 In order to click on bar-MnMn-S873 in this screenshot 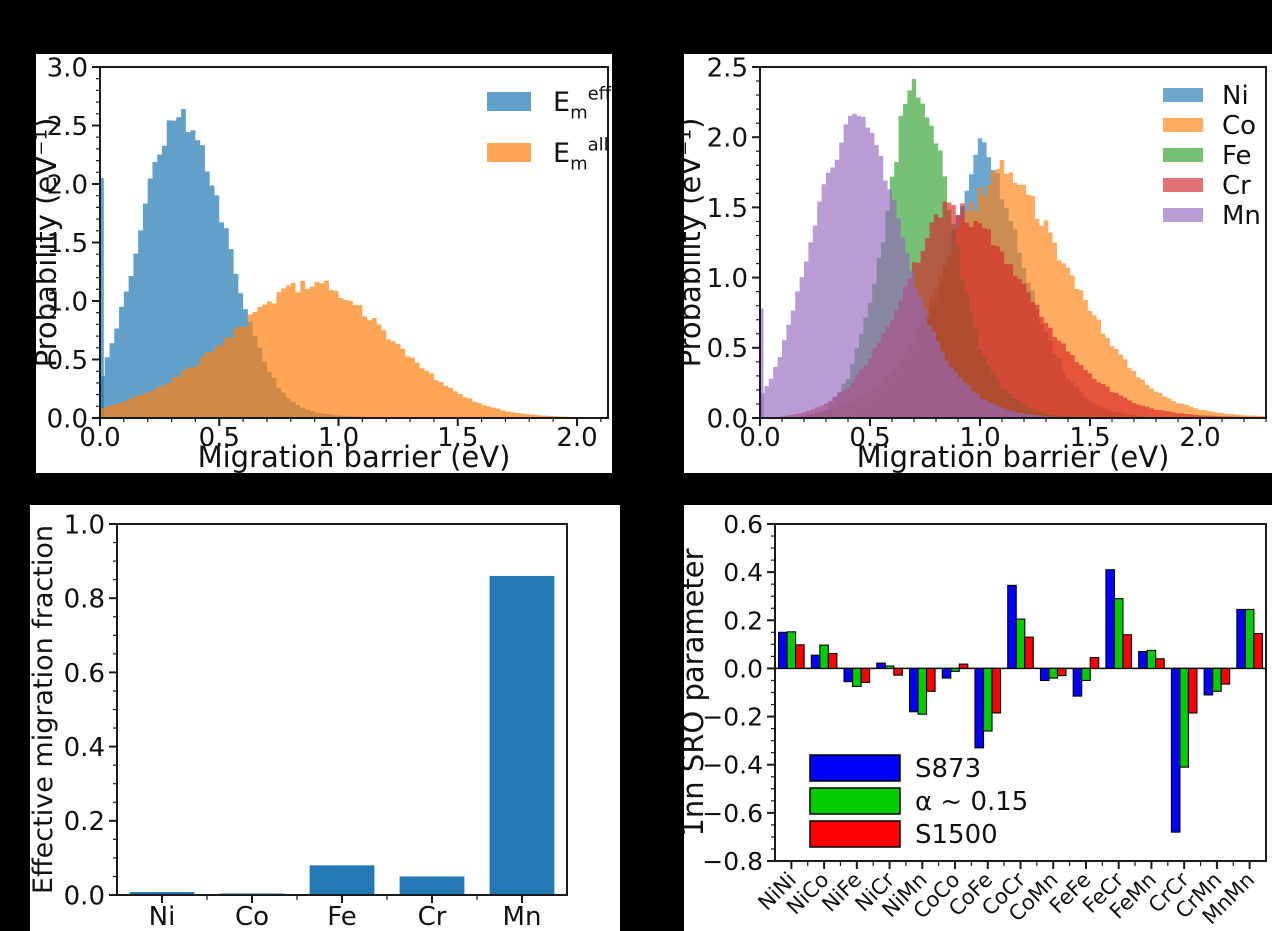, I will do `click(1241, 638)`.